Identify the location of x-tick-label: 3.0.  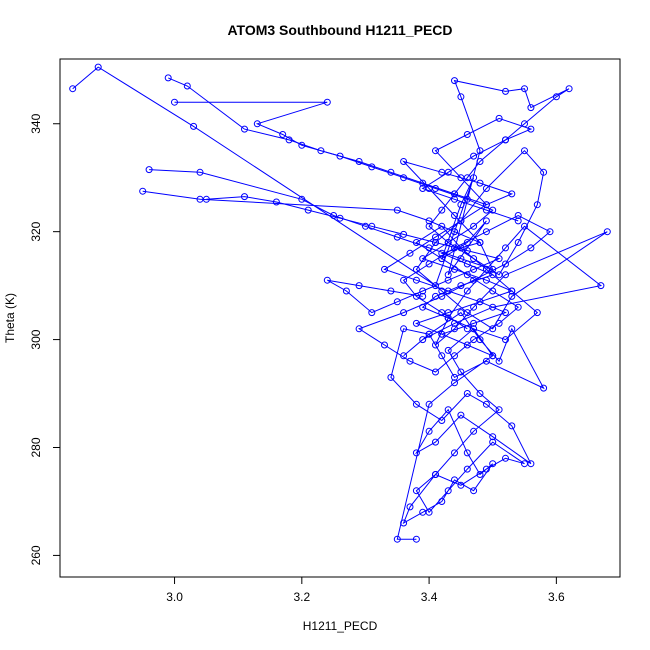
(174, 597).